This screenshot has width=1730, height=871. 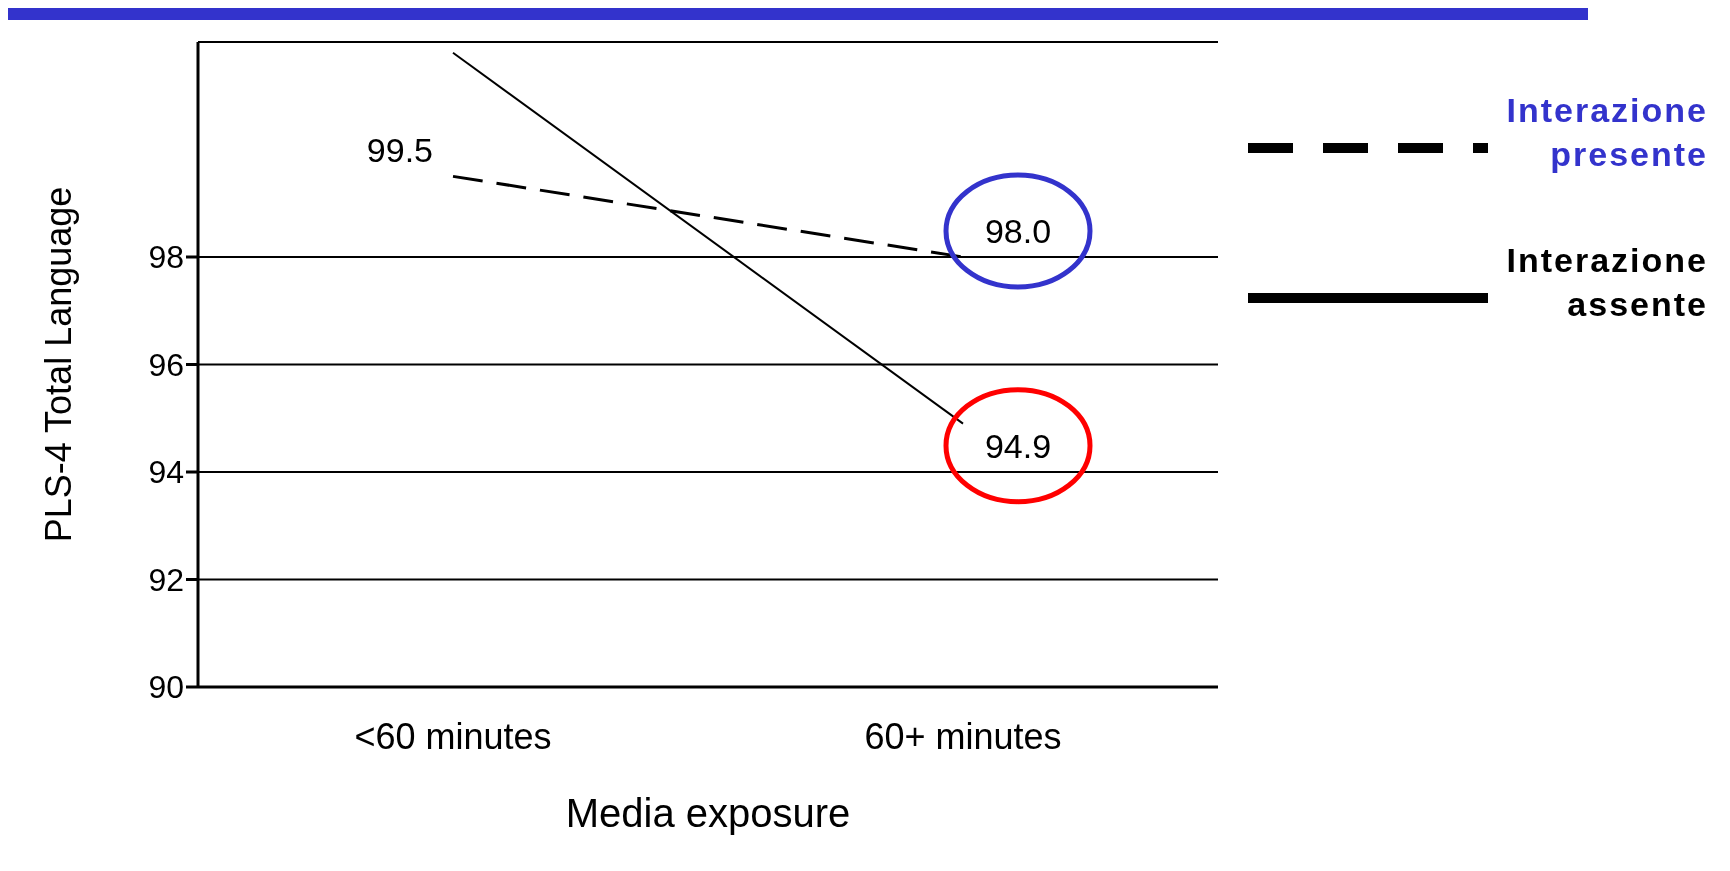 What do you see at coordinates (166, 472) in the screenshot?
I see `y-tick-label: 94` at bounding box center [166, 472].